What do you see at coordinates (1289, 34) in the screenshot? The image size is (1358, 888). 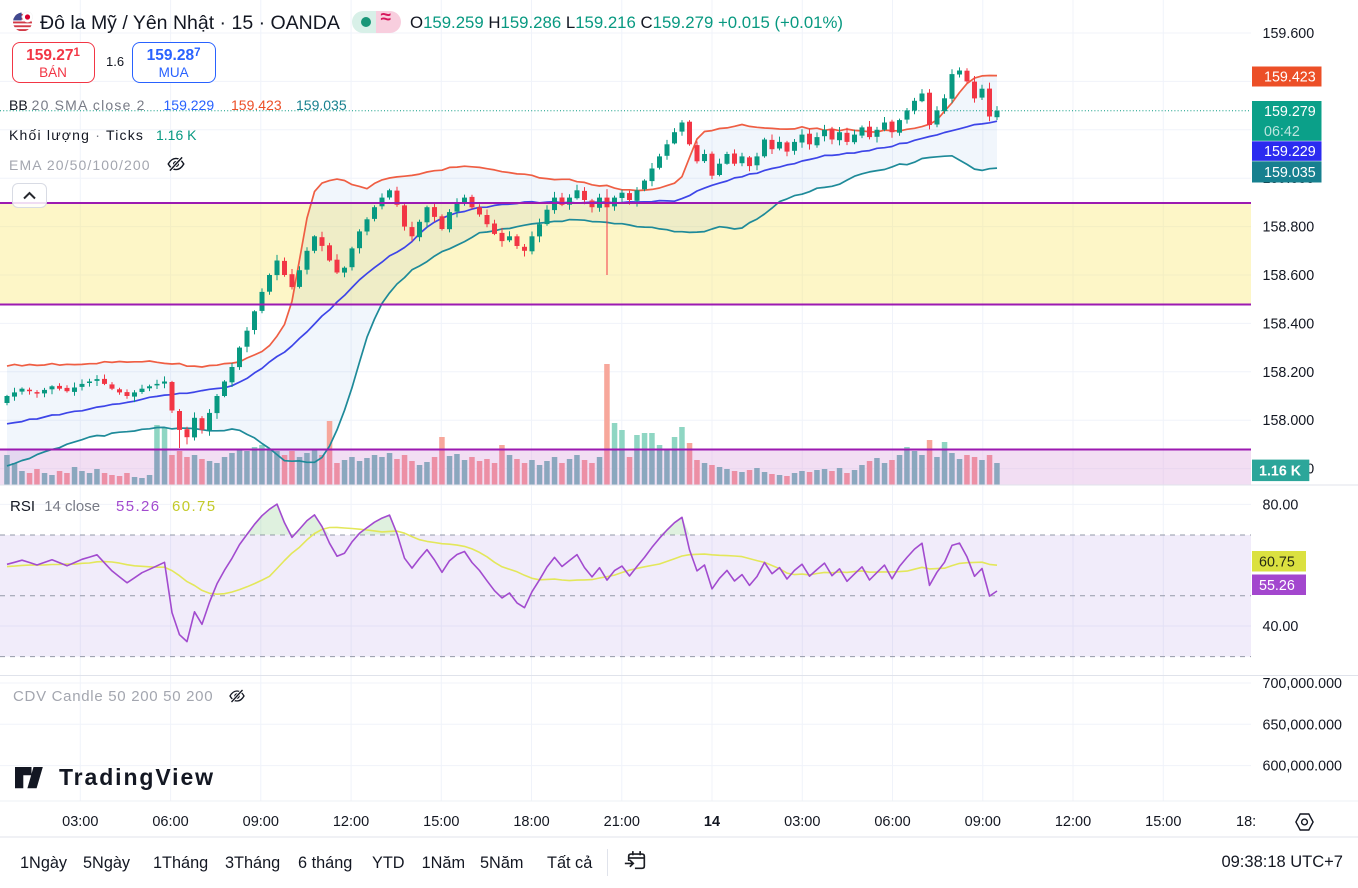 I see `svg-text: 159.600` at bounding box center [1289, 34].